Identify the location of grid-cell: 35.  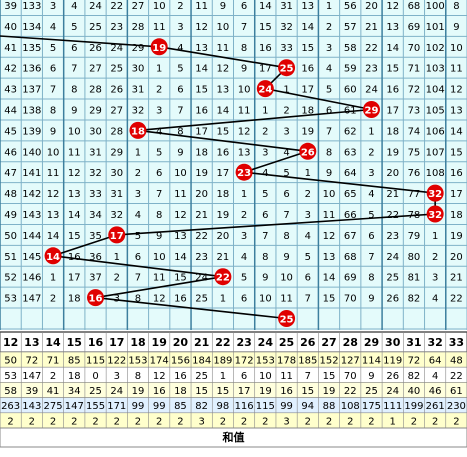
(95, 236).